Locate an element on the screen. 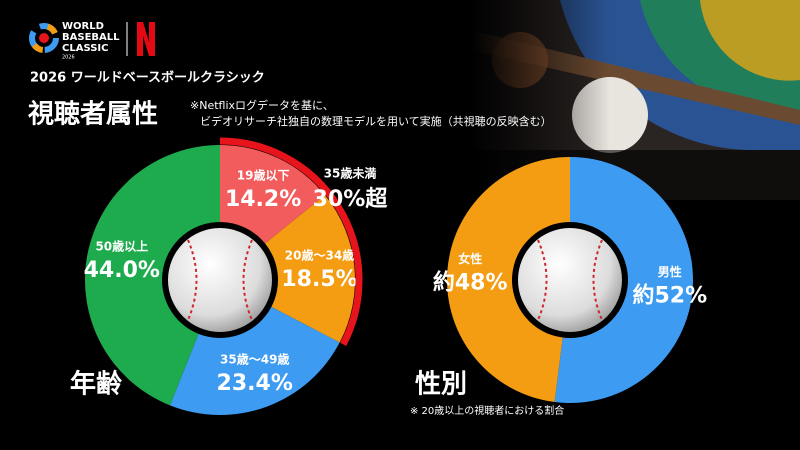 The image size is (800, 450). logo-text: CLASSIC is located at coordinates (85, 48).